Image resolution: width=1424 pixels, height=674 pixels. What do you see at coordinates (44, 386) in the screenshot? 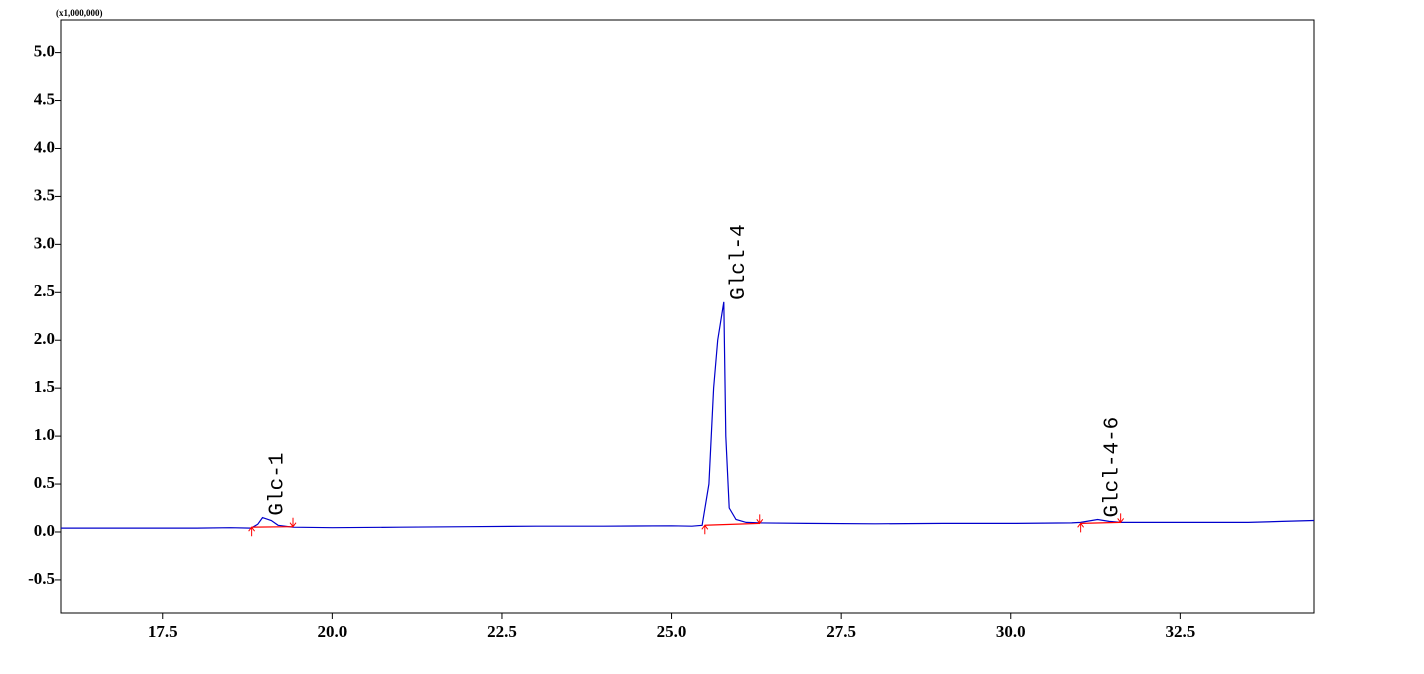
I see `y-tick-label: 1.5` at bounding box center [44, 386].